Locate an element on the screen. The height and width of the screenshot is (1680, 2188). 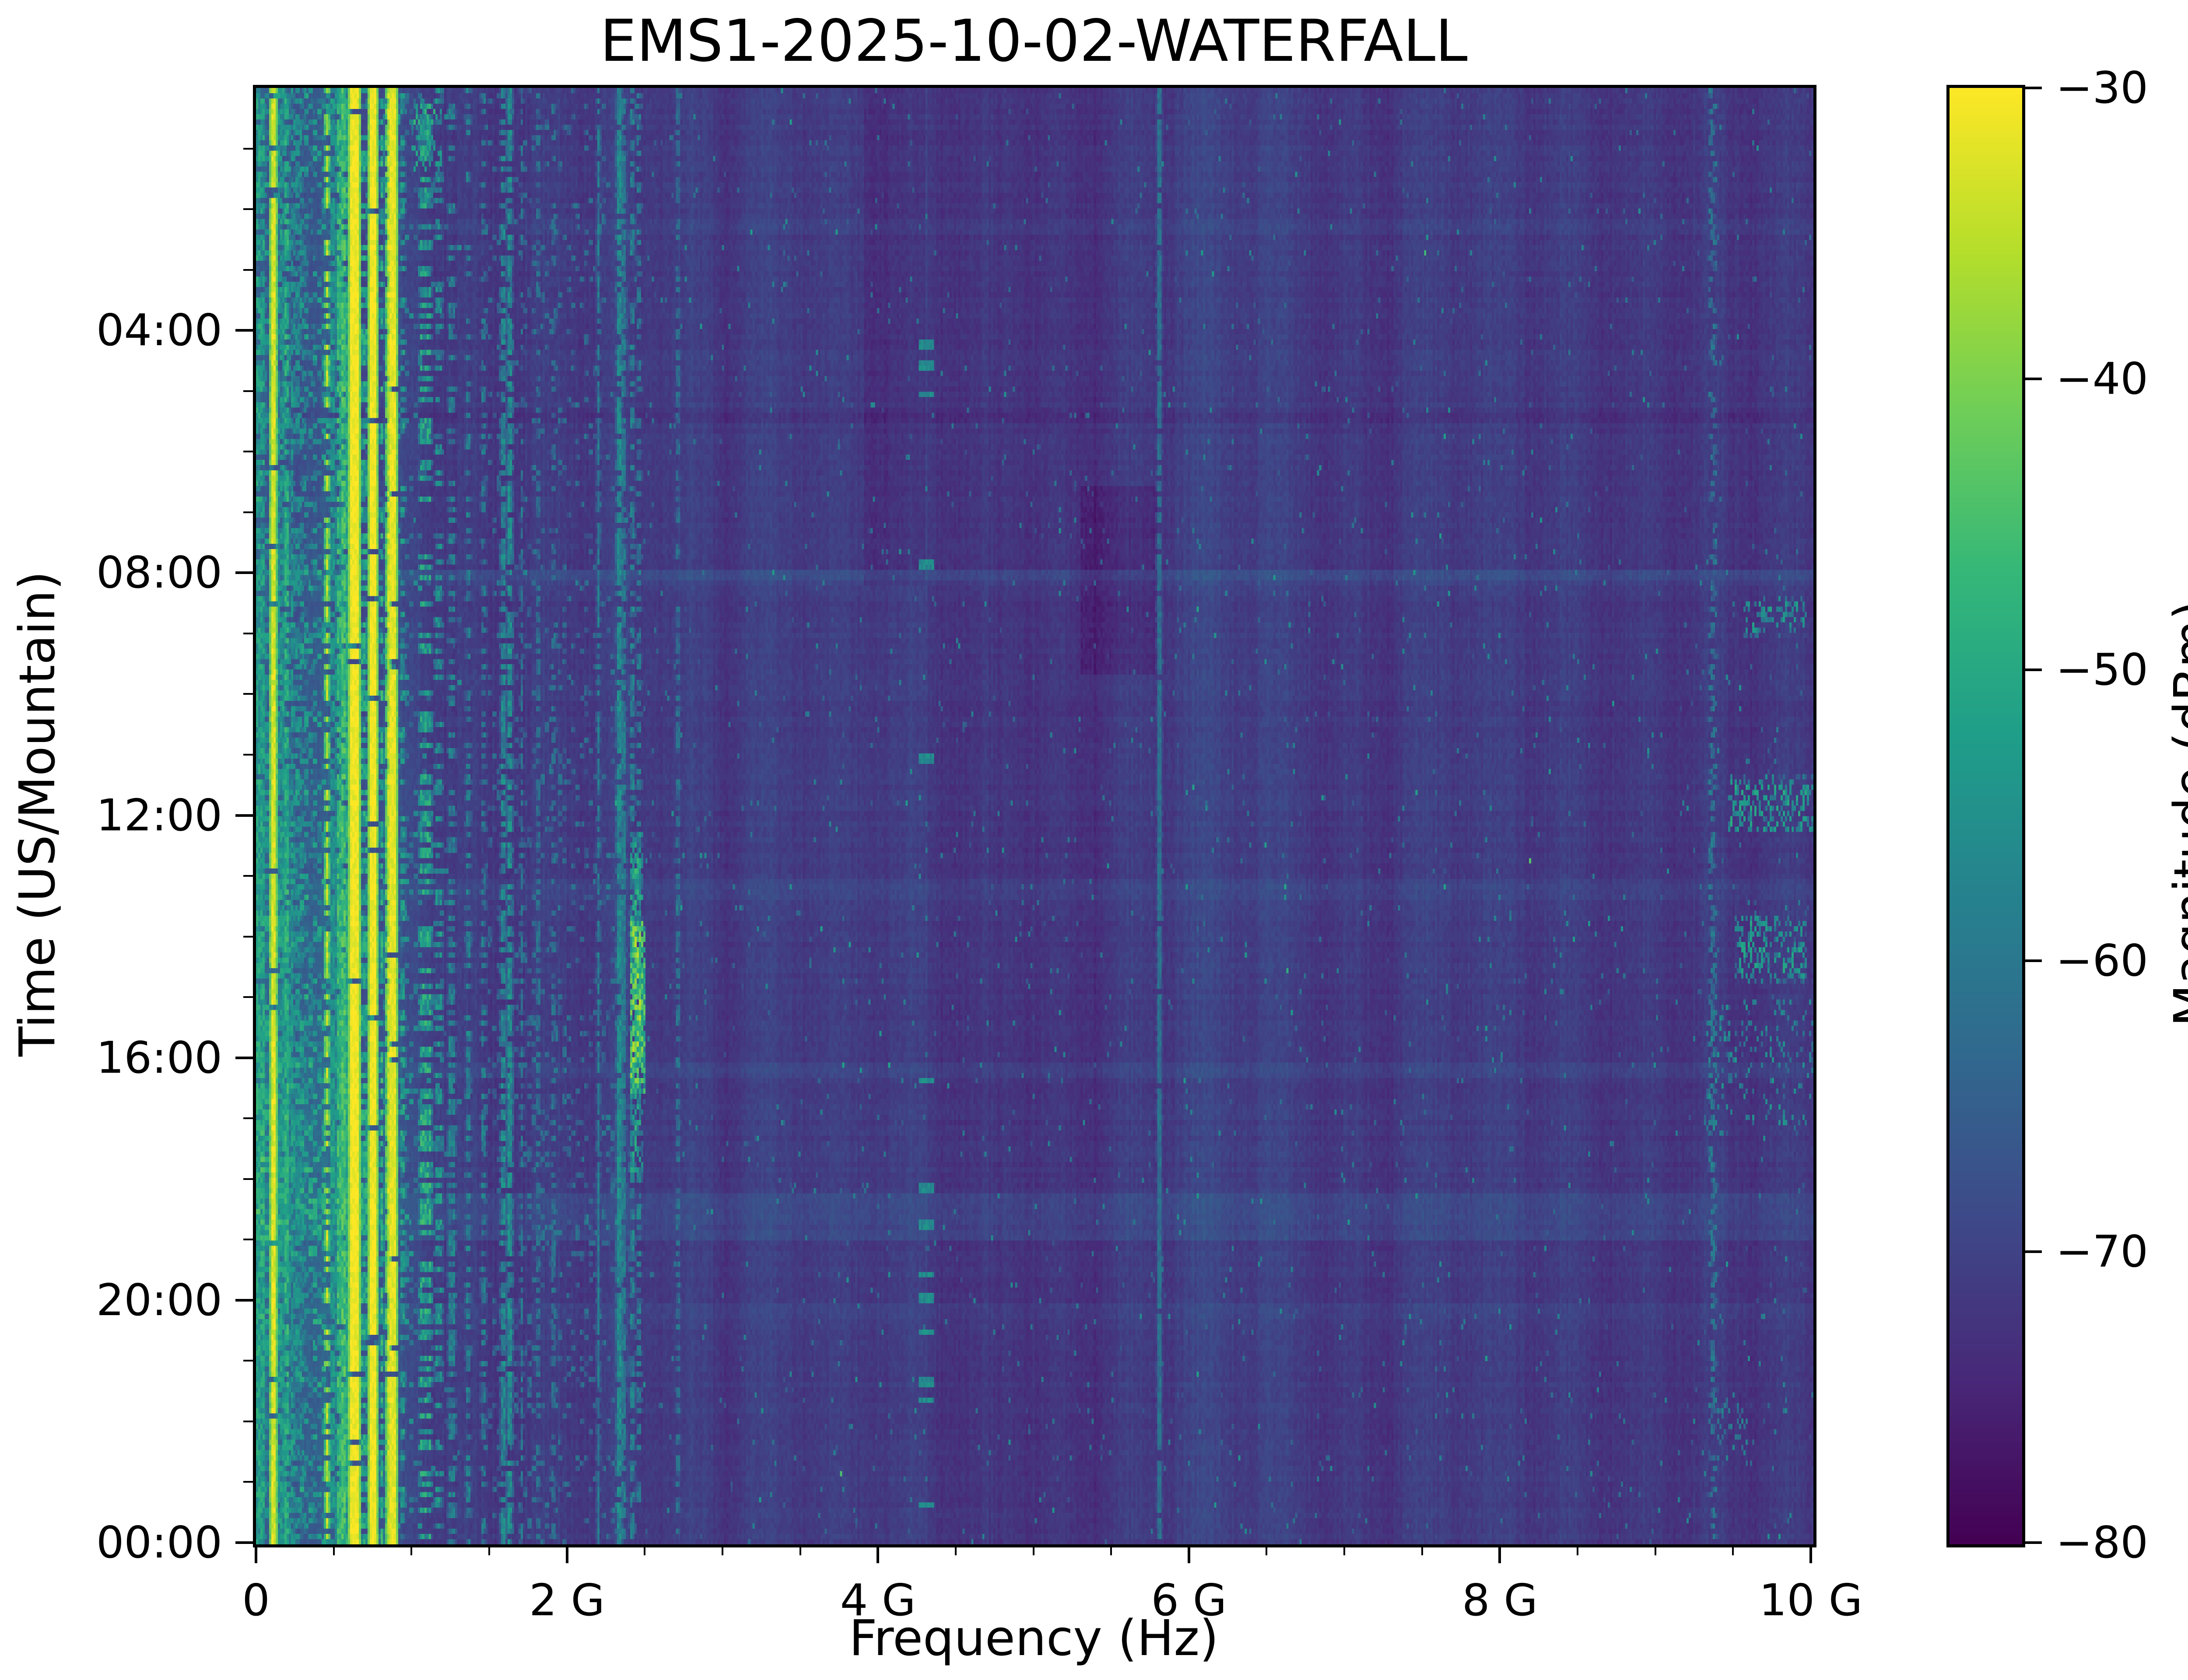
colorbar-tick-label: −60 is located at coordinates (2102, 960).